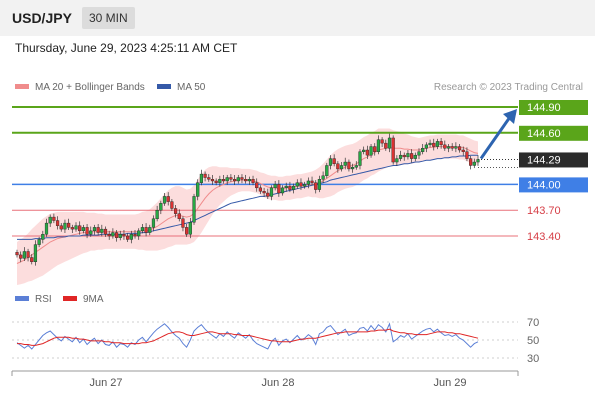 The width and height of the screenshot is (595, 403). What do you see at coordinates (22, 298) in the screenshot?
I see `legend-swatch-rsi` at bounding box center [22, 298].